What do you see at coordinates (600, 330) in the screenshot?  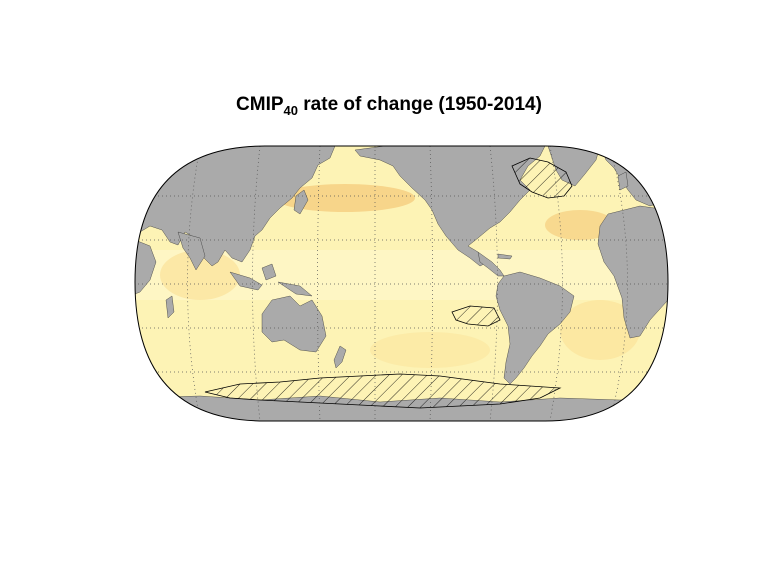 I see `ocean-warm-satlantic` at bounding box center [600, 330].